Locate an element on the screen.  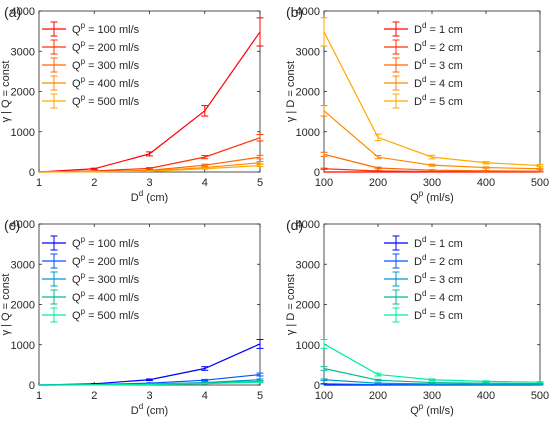
panel-tag: (b) is located at coordinates (294, 12).